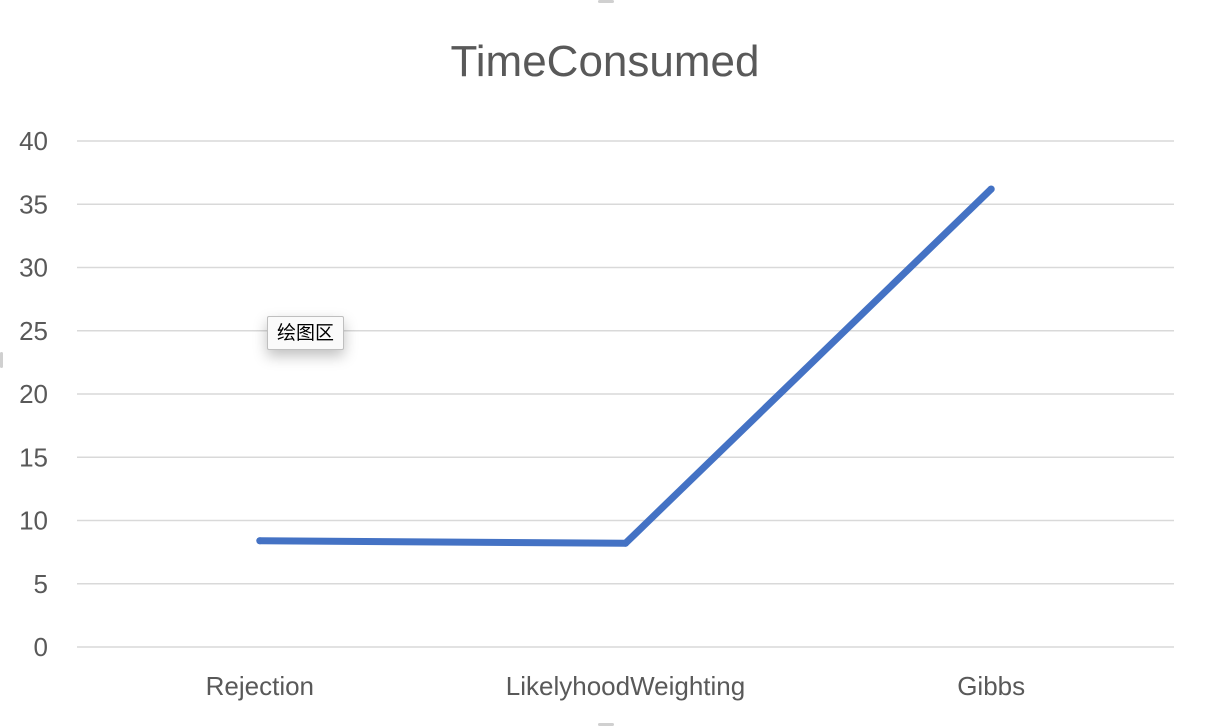 This screenshot has height=726, width=1212. What do you see at coordinates (991, 686) in the screenshot?
I see `x-category-label: Gibbs` at bounding box center [991, 686].